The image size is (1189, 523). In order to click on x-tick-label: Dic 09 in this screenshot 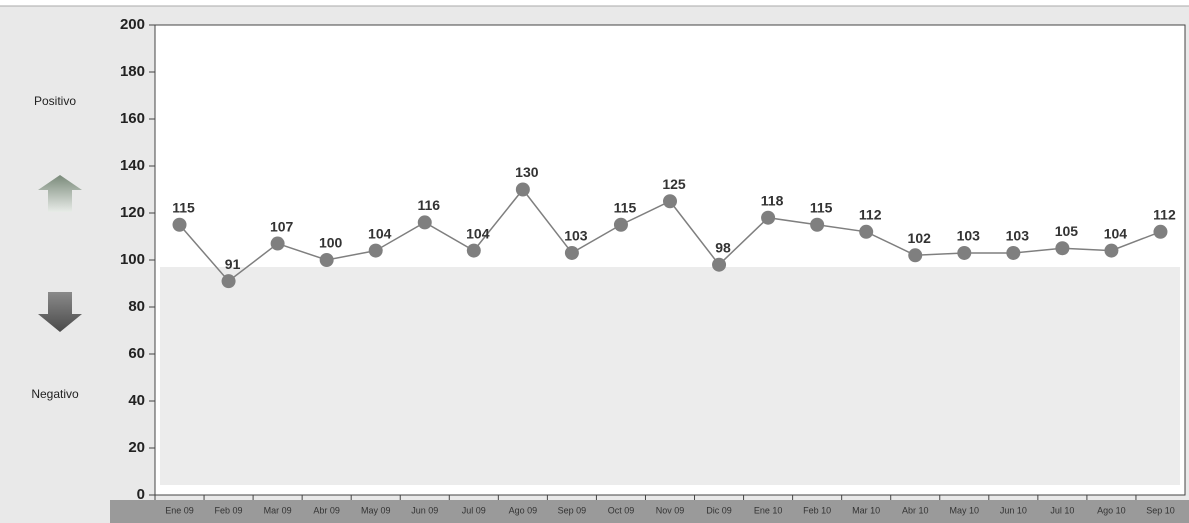, I will do `click(719, 510)`.